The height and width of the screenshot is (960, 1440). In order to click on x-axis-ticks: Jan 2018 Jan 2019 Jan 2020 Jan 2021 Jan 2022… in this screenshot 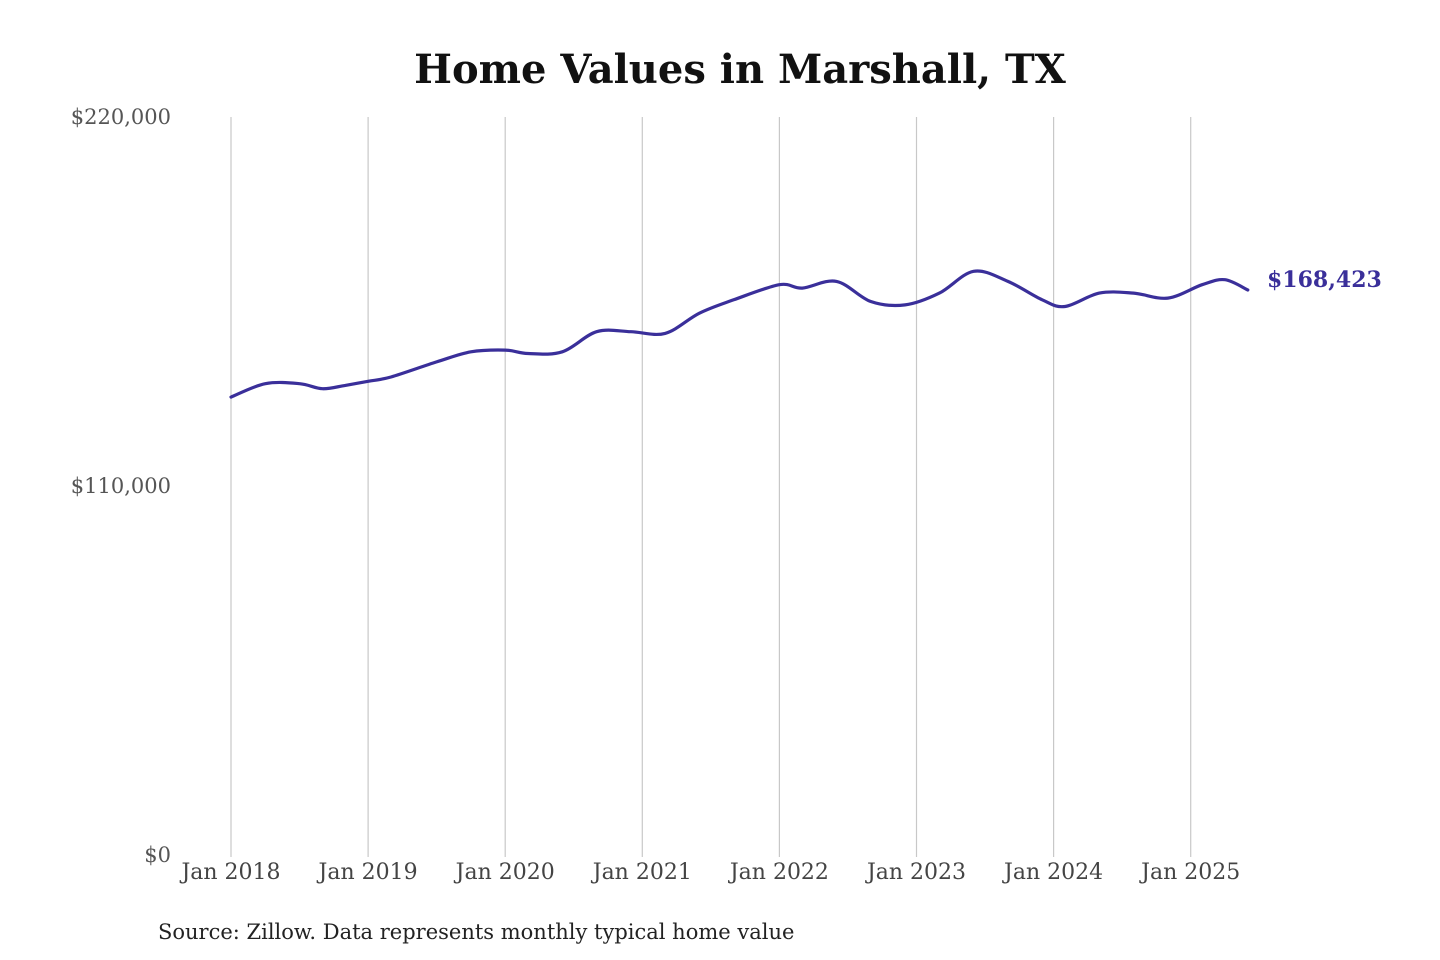, I will do `click(709, 872)`.